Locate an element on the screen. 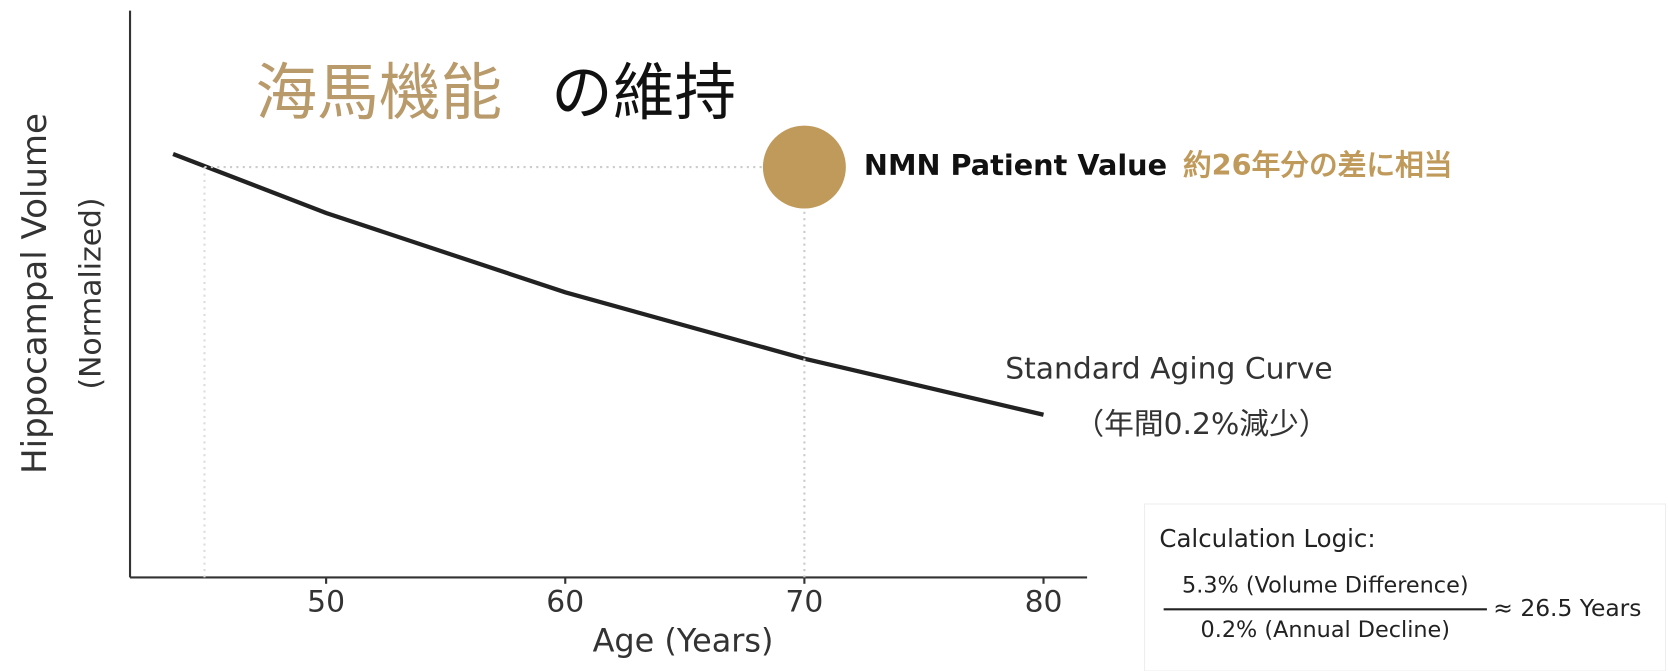 The height and width of the screenshot is (671, 1668). calc-result: ≈ 26.5 Years is located at coordinates (1567, 608).